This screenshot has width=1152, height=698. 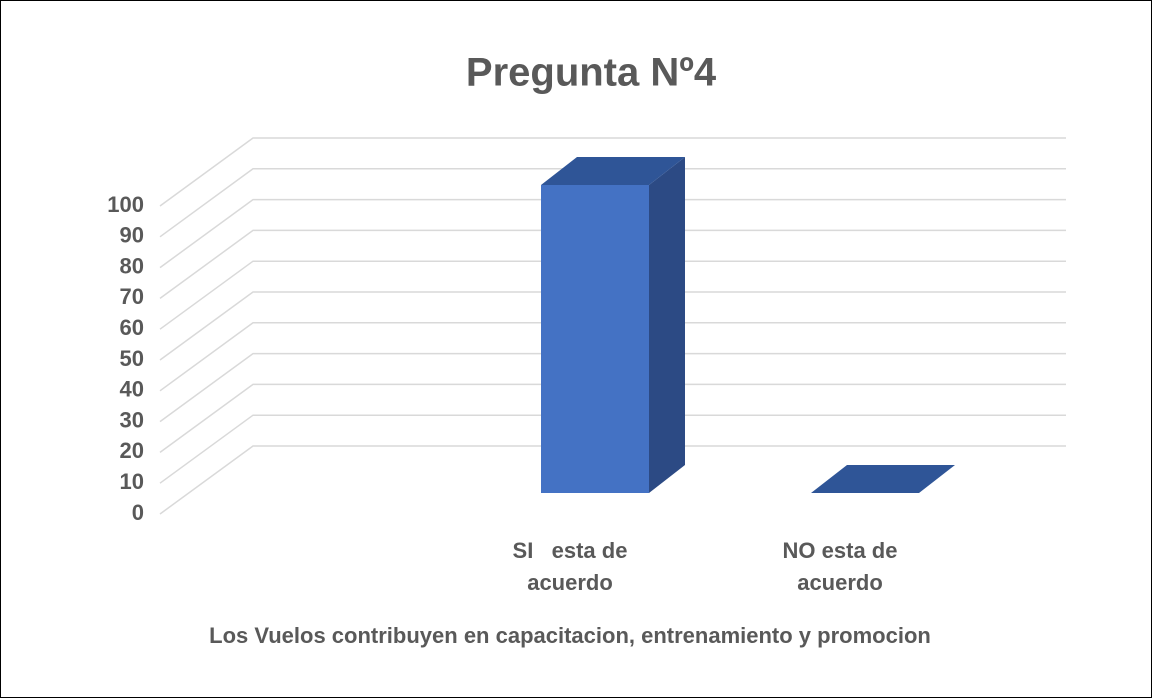 I want to click on bar-front, so click(x=595, y=339).